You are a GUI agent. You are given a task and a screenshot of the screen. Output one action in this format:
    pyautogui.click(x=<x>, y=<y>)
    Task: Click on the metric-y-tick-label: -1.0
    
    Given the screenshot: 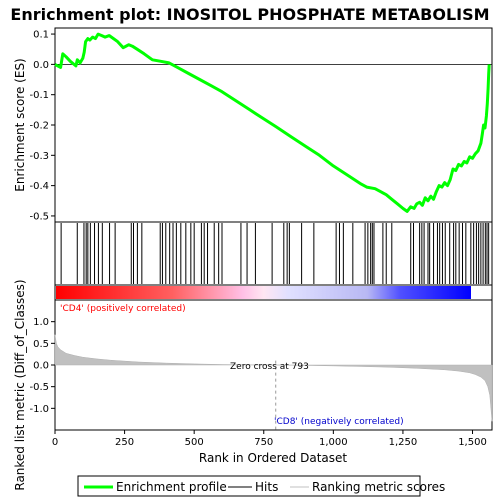 What is the action you would take?
    pyautogui.click(x=39, y=409)
    